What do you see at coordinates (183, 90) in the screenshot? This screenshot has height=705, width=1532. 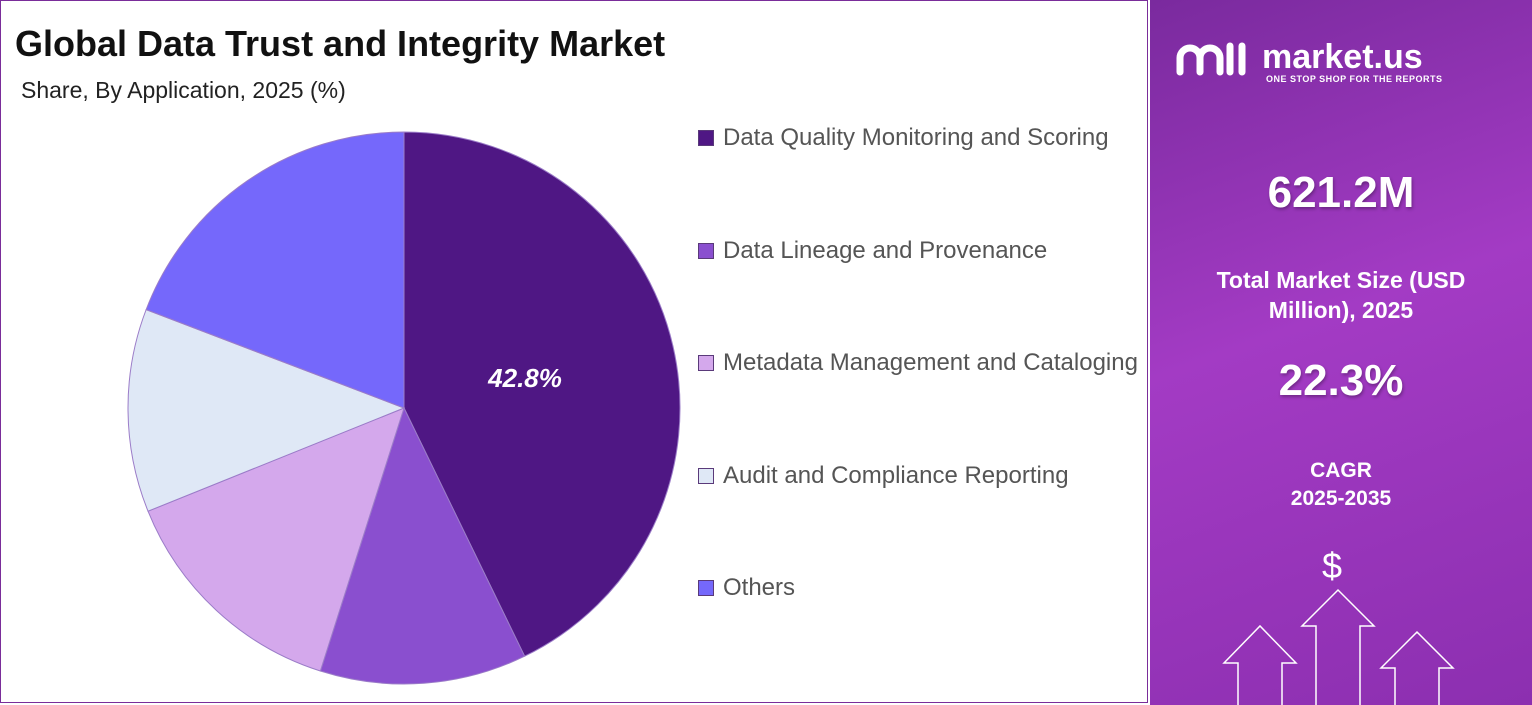 I see `chart-subtitle: Share, By Application, 2025 (%)` at bounding box center [183, 90].